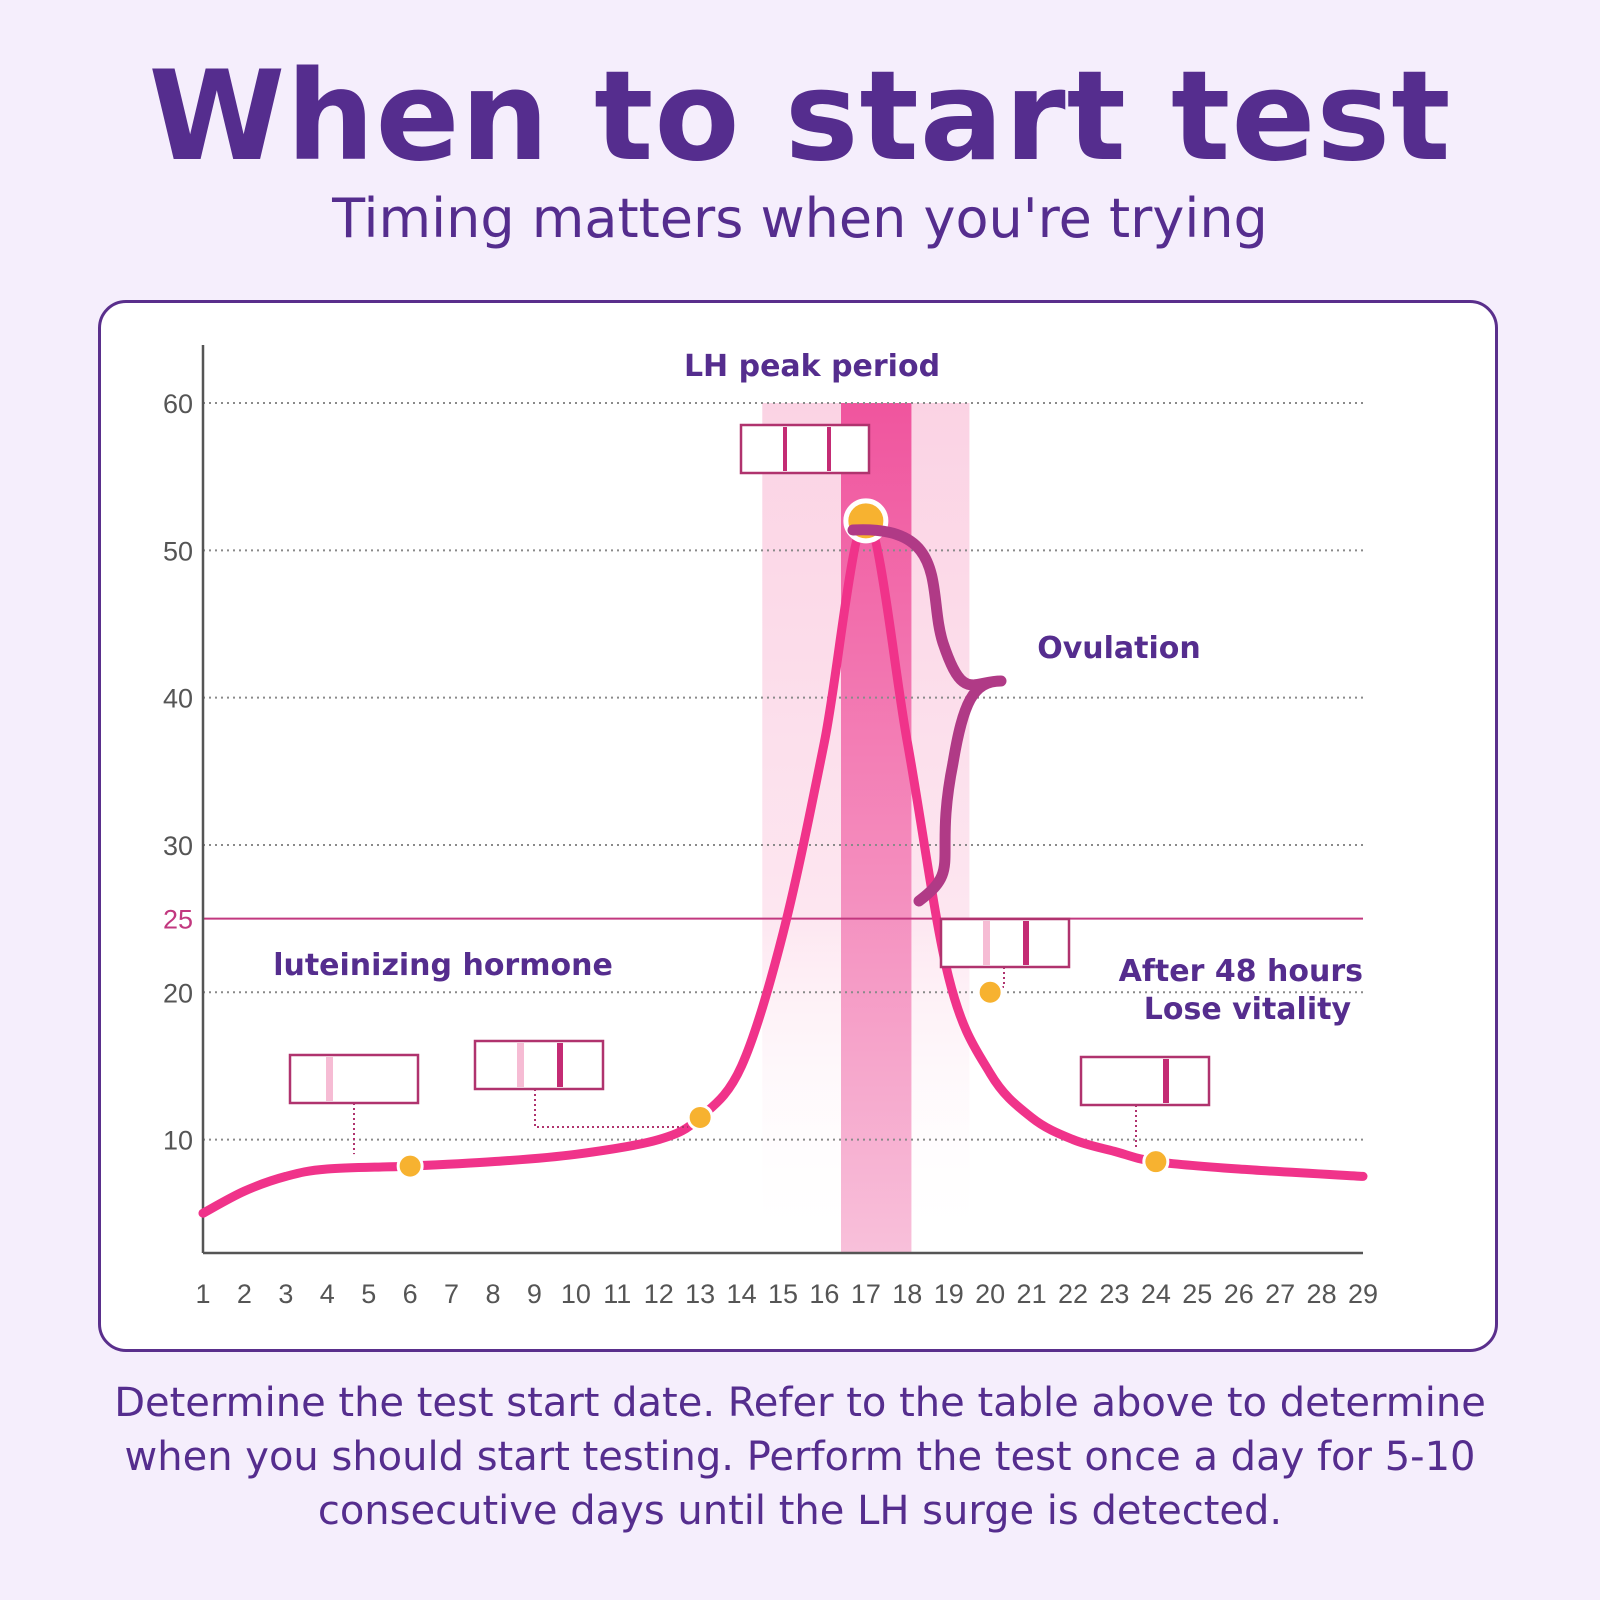 The width and height of the screenshot is (1600, 1600). What do you see at coordinates (244, 1294) in the screenshot?
I see `x-tick-label: 2` at bounding box center [244, 1294].